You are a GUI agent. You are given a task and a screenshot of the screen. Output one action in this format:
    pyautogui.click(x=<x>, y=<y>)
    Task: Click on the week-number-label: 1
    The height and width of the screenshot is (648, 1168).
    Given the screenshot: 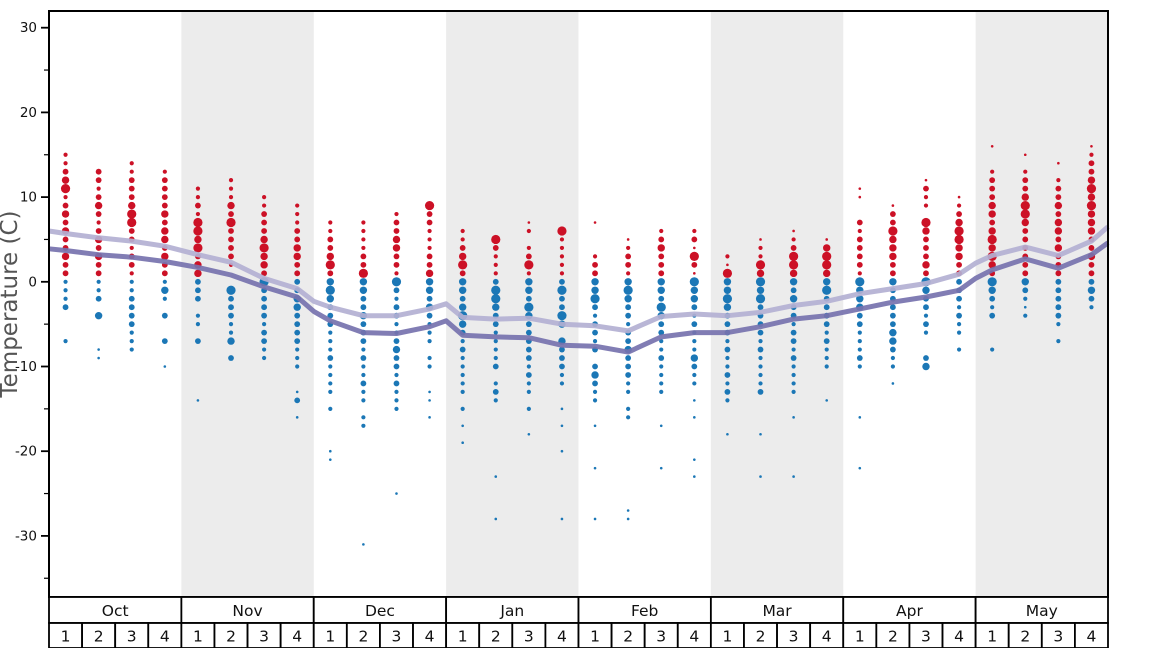 What is the action you would take?
    pyautogui.click(x=330, y=637)
    